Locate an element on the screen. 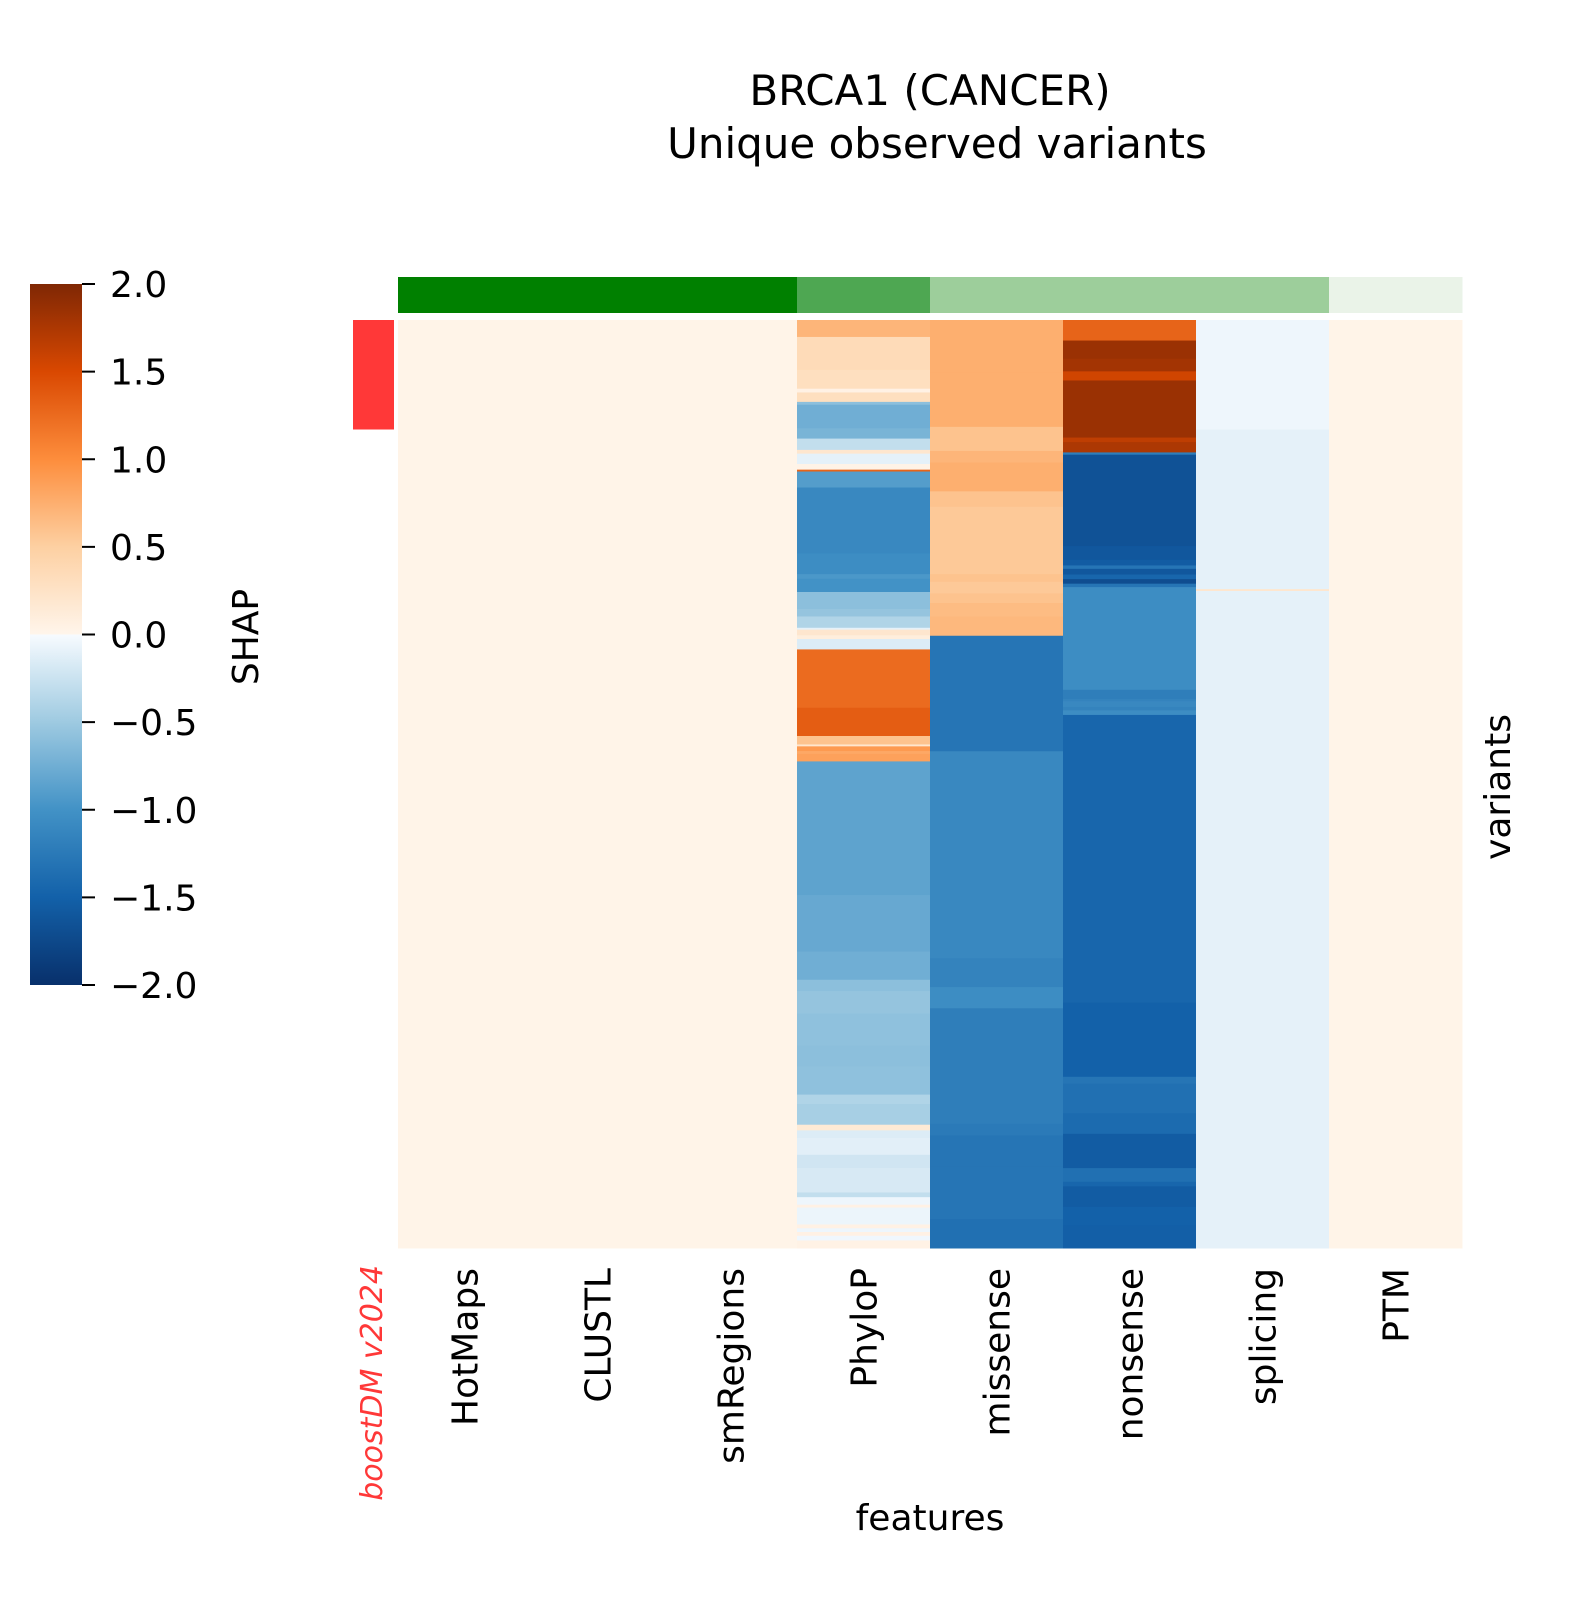 This screenshot has height=1607, width=1584. colorbar-tick-label: 1.5 is located at coordinates (138, 373).